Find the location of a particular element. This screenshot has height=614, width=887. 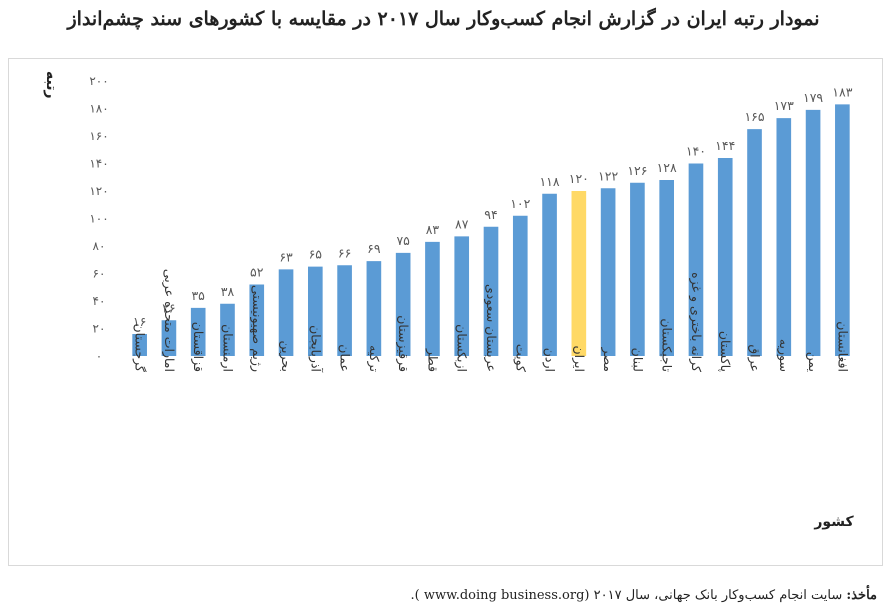

x-tick-label: مصر is located at coordinates (608, 359).